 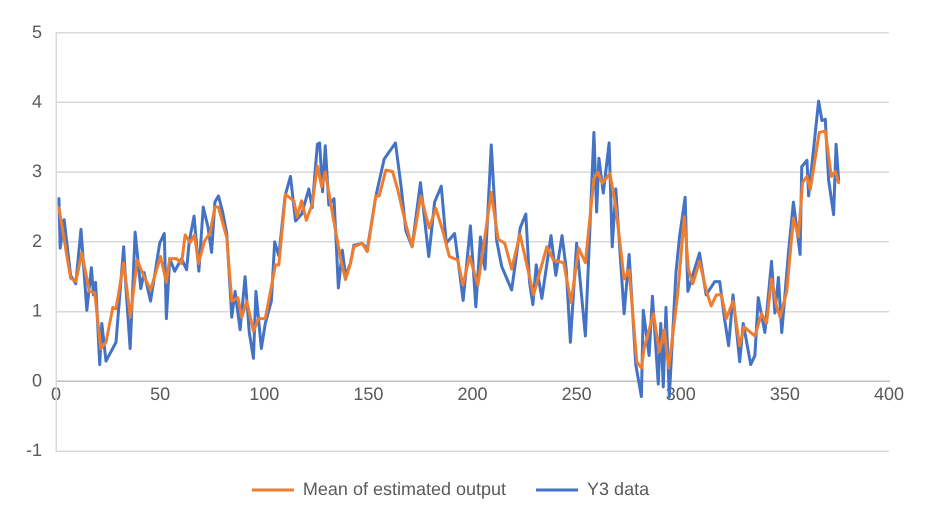 I want to click on y-tick-label: 1, so click(x=37, y=310).